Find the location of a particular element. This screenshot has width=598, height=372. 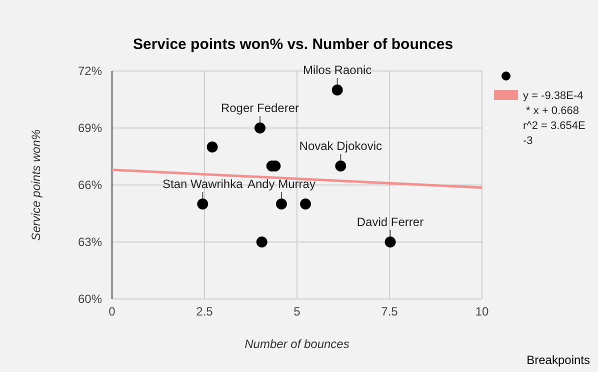

y-axis-title: Service points won% is located at coordinates (36, 184).